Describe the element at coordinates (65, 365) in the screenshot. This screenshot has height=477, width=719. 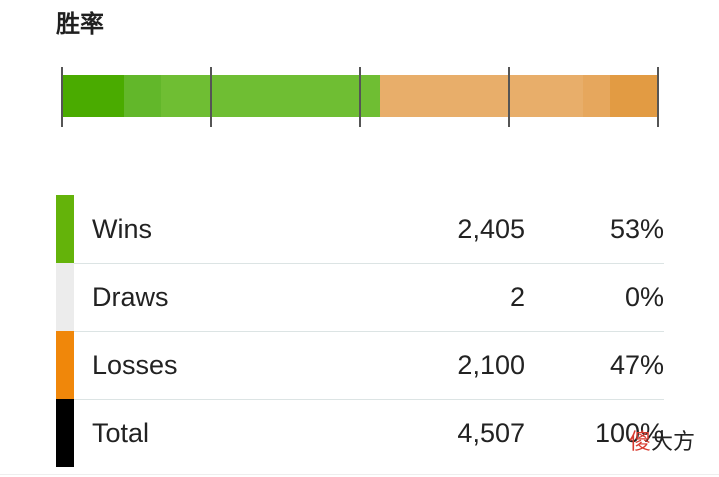
I see `losses-color-swatch` at that location.